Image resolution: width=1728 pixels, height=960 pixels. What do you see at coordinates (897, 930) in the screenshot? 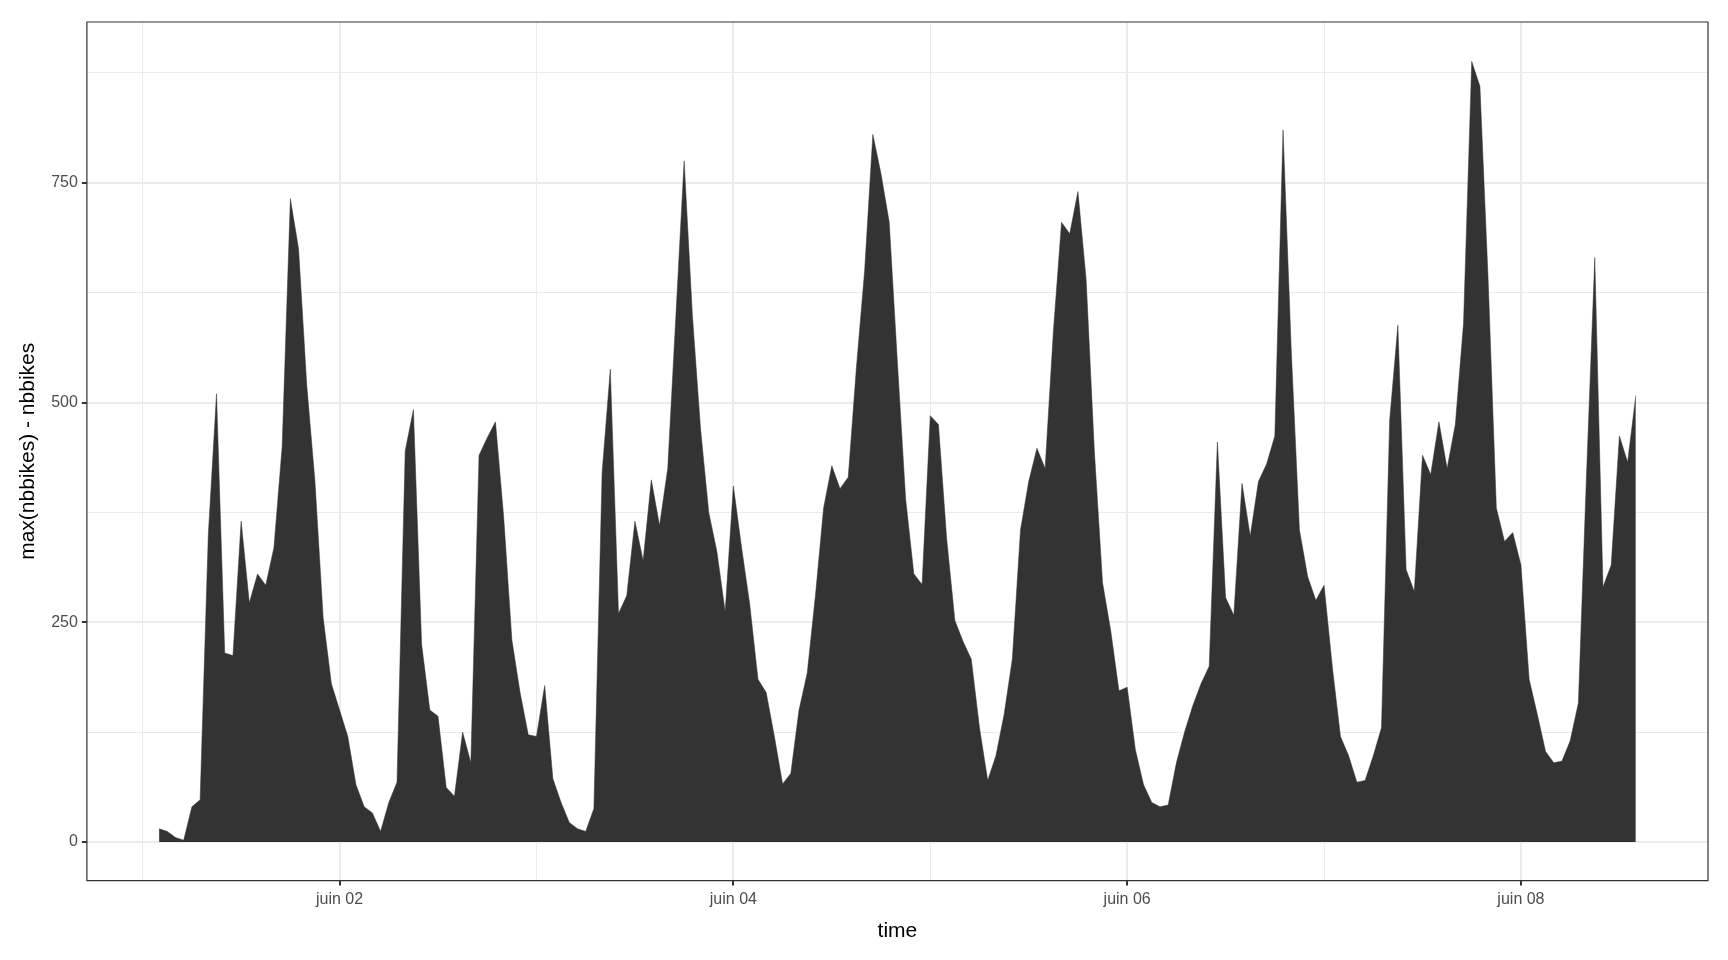
I see `x-axis-title: time` at bounding box center [897, 930].